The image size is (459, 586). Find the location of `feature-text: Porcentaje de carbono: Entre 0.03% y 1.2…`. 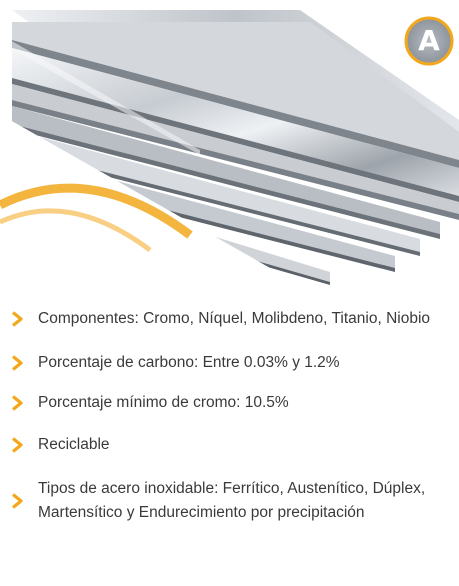

feature-text: Porcentaje de carbono: Entre 0.03% y 1.2… is located at coordinates (189, 362).